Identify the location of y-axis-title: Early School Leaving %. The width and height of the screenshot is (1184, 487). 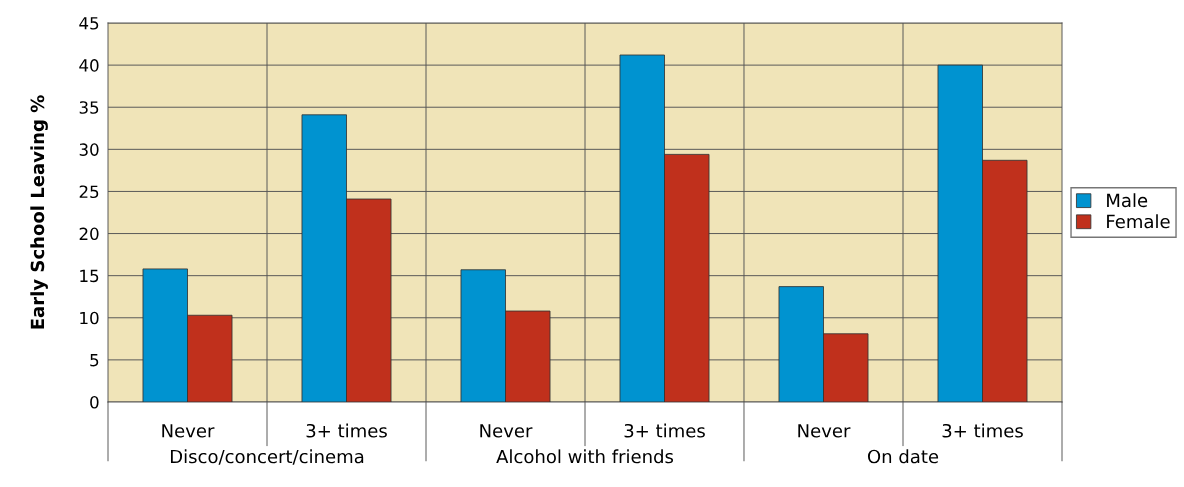
(39, 212).